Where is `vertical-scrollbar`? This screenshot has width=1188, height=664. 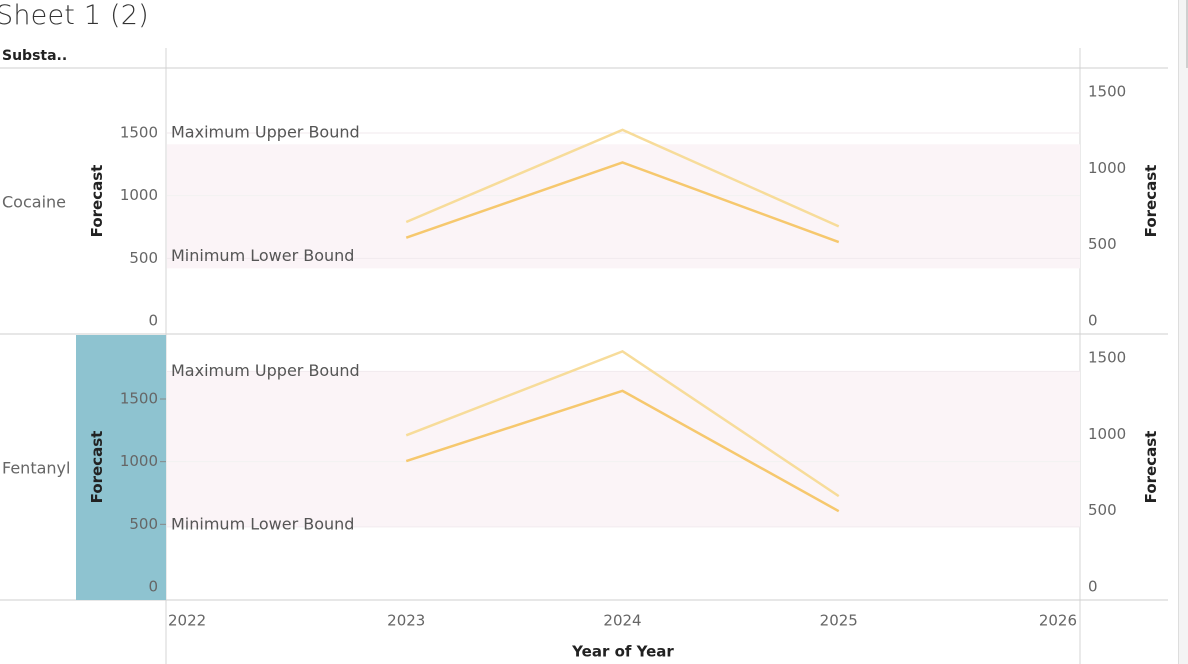 vertical-scrollbar is located at coordinates (1183, 332).